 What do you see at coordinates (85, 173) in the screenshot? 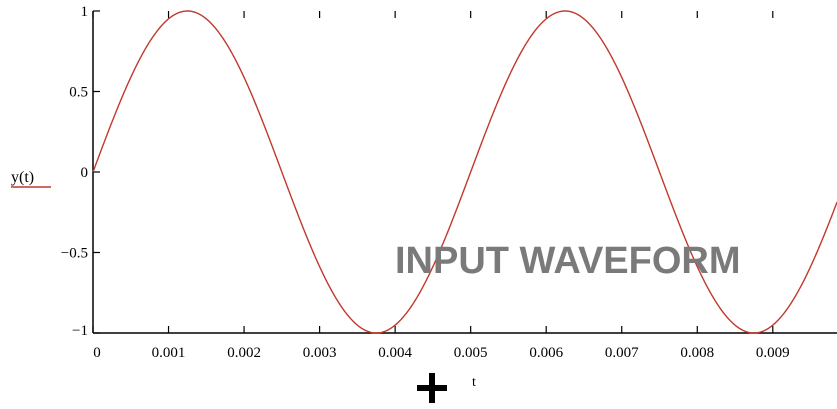
I see `y-tick-label: 0` at bounding box center [85, 173].